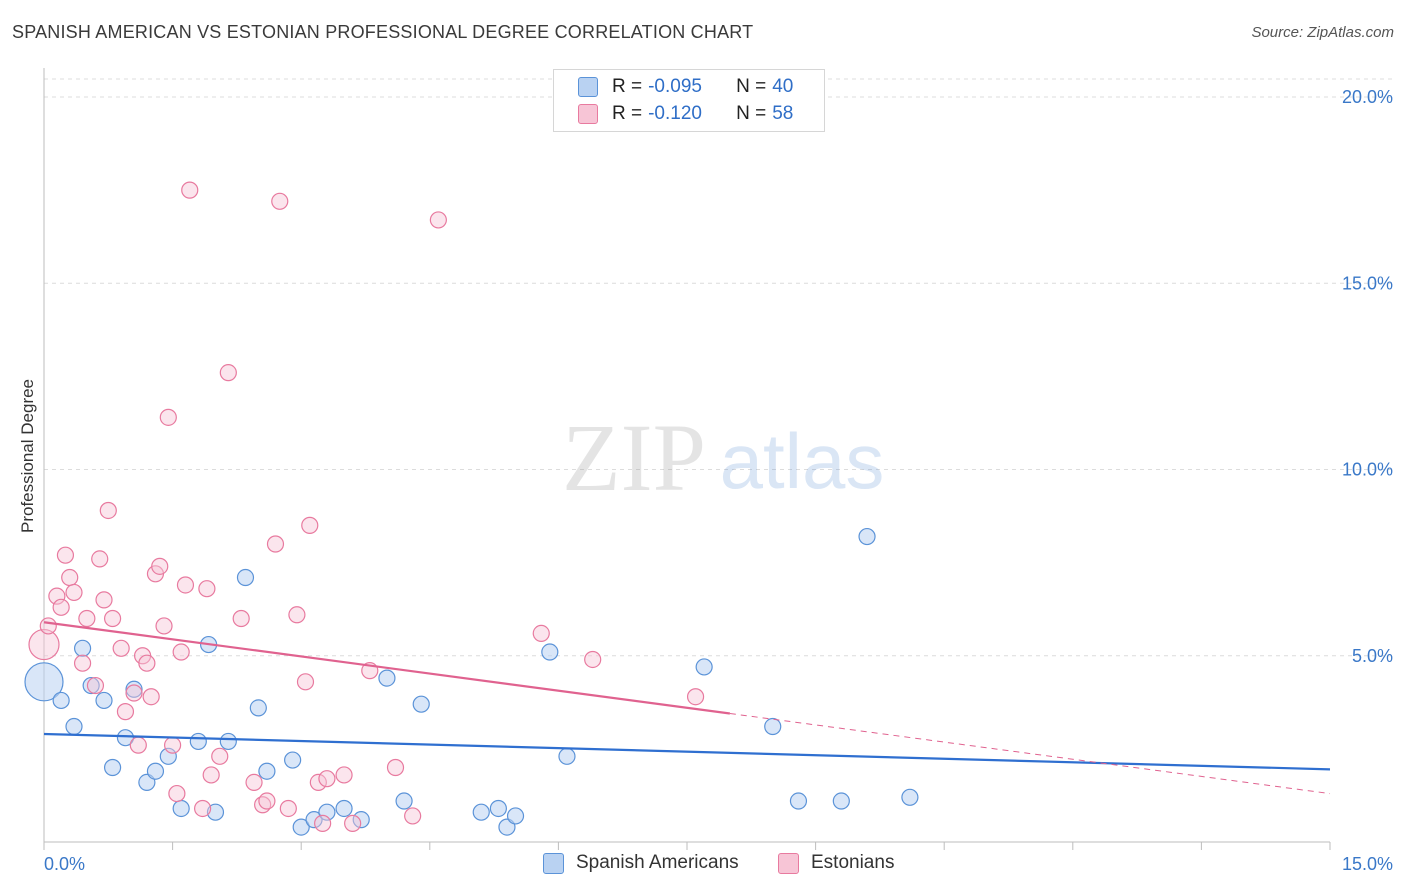 This screenshot has height=892, width=1406. What do you see at coordinates (802, 461) in the screenshot?
I see `watermark-atlas: atlas` at bounding box center [802, 461].